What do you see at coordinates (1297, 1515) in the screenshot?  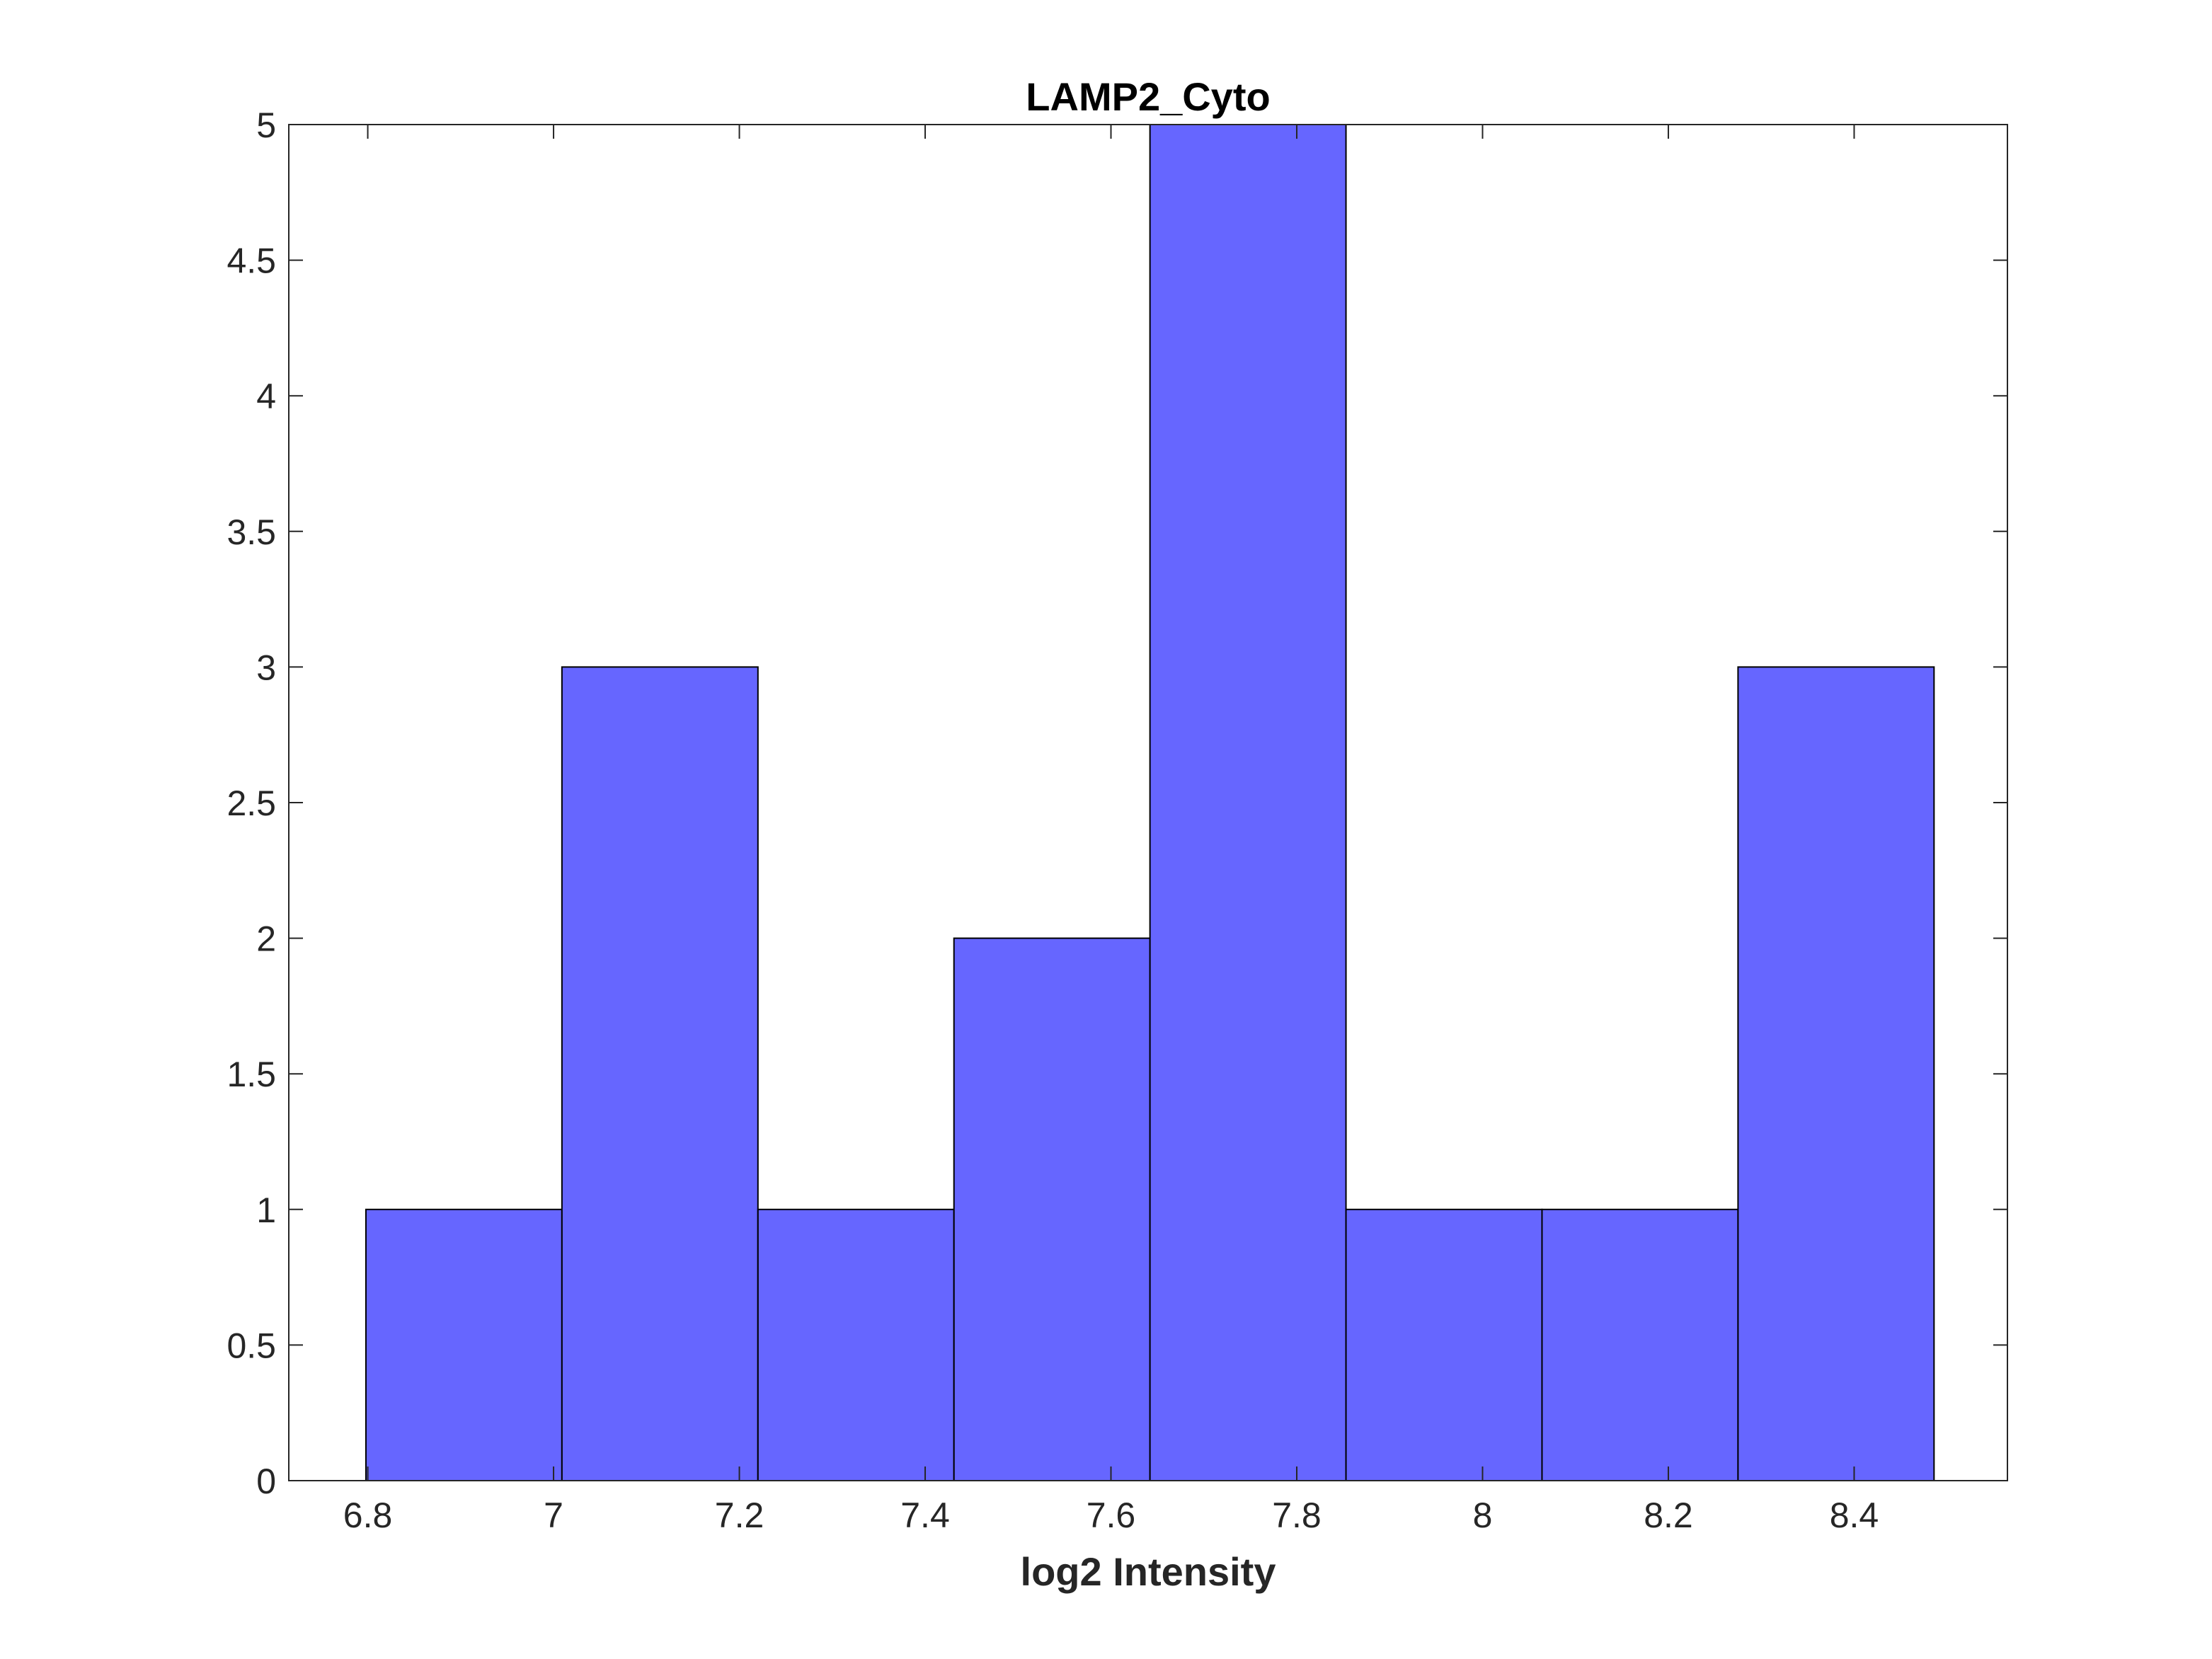 I see `x-tick-label: 7.8` at bounding box center [1297, 1515].